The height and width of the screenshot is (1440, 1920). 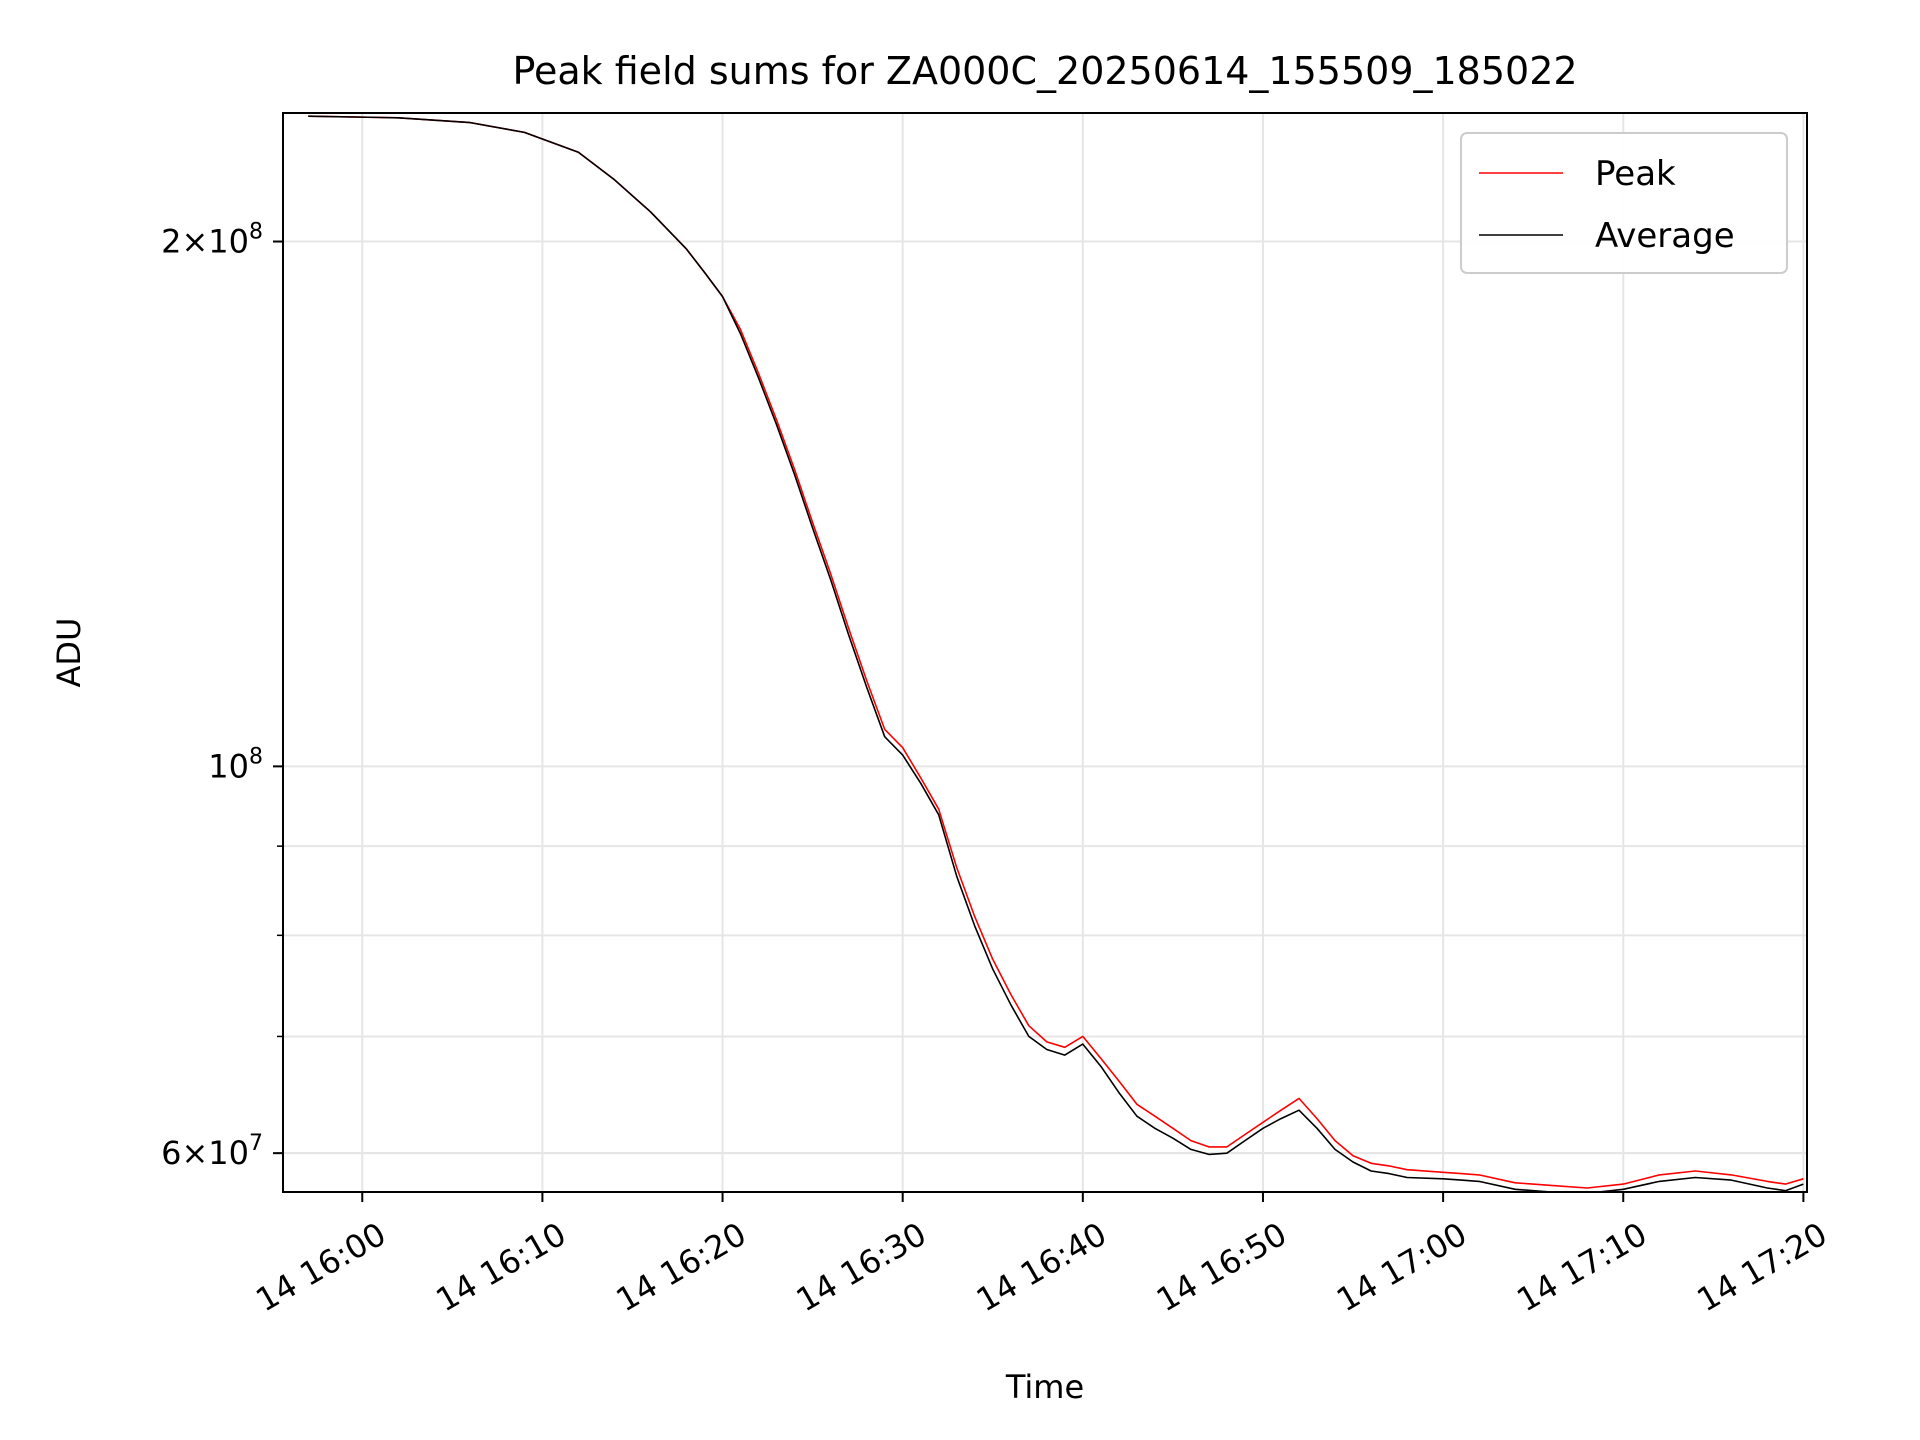 I want to click on legend: Peak Average, so click(x=1624, y=203).